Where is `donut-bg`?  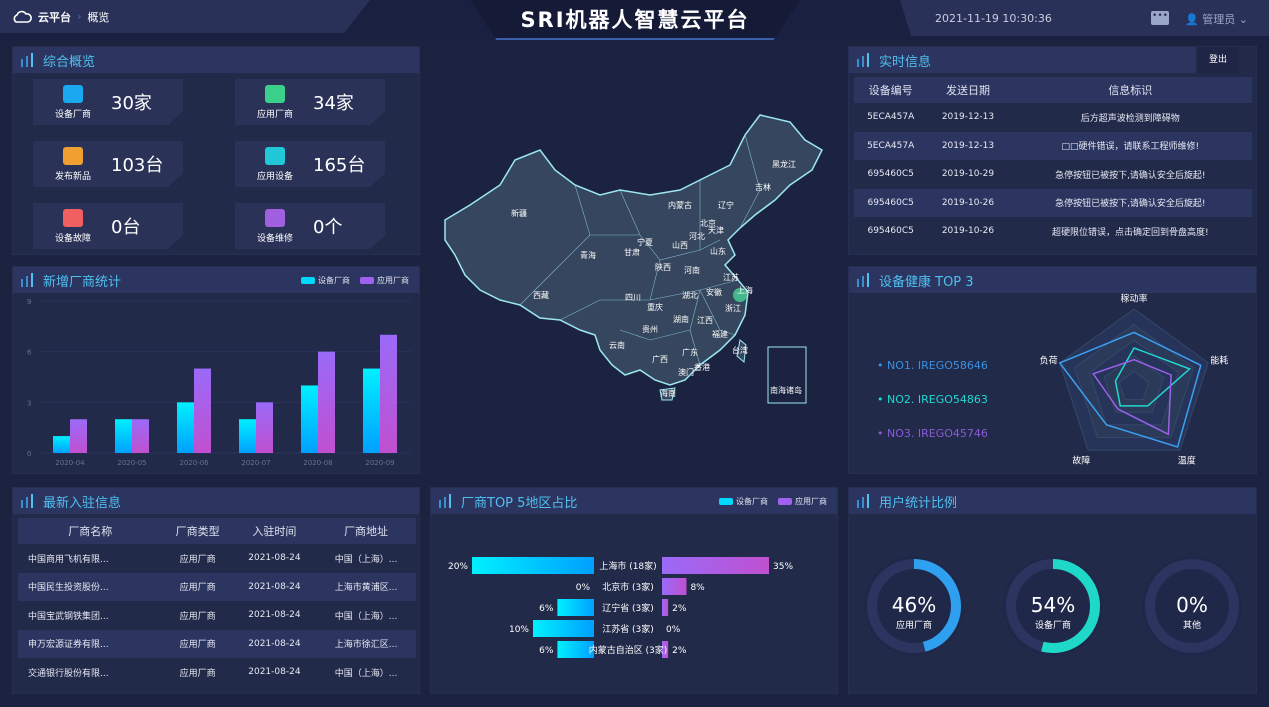 donut-bg is located at coordinates (914, 606).